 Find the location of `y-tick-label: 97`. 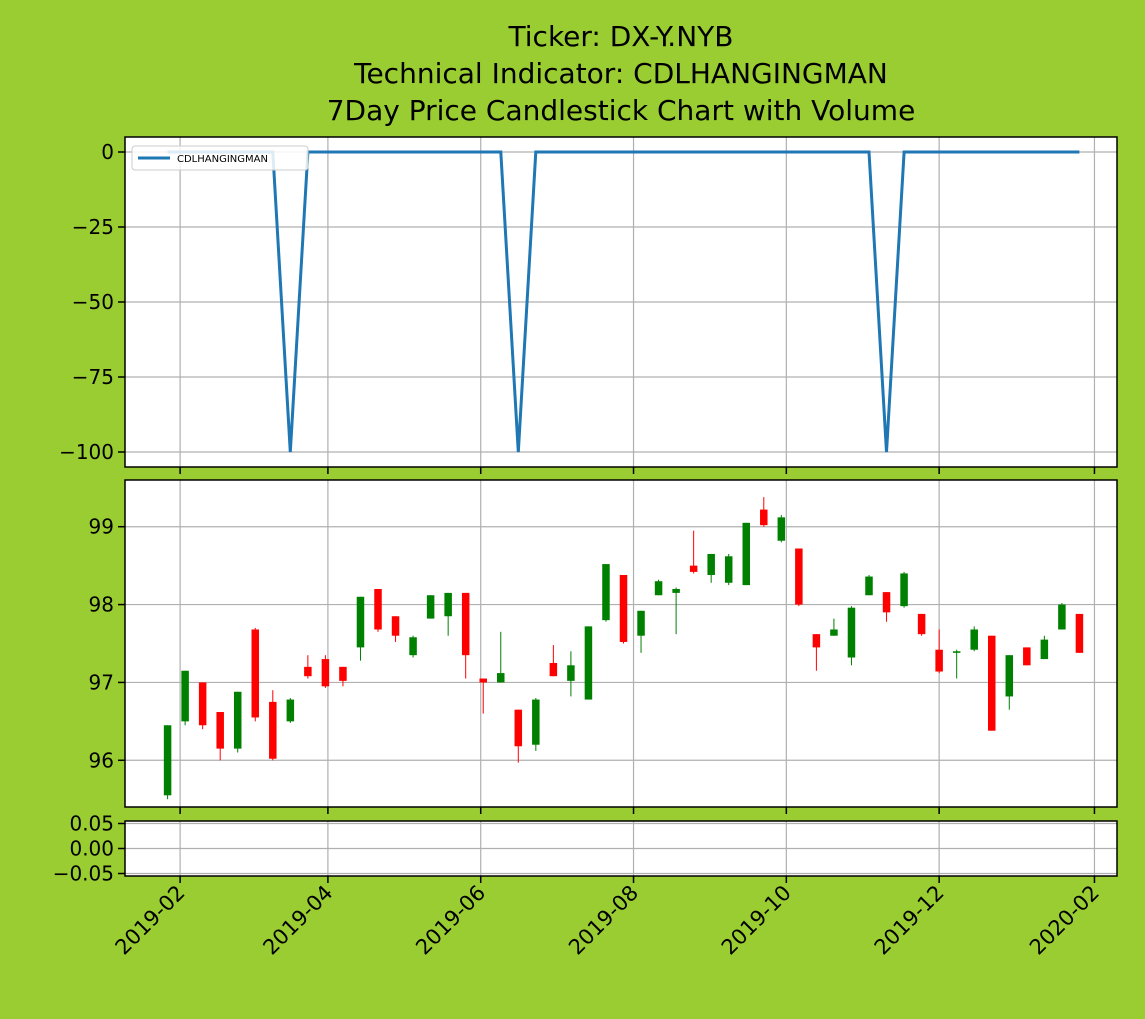

y-tick-label: 97 is located at coordinates (101, 682).